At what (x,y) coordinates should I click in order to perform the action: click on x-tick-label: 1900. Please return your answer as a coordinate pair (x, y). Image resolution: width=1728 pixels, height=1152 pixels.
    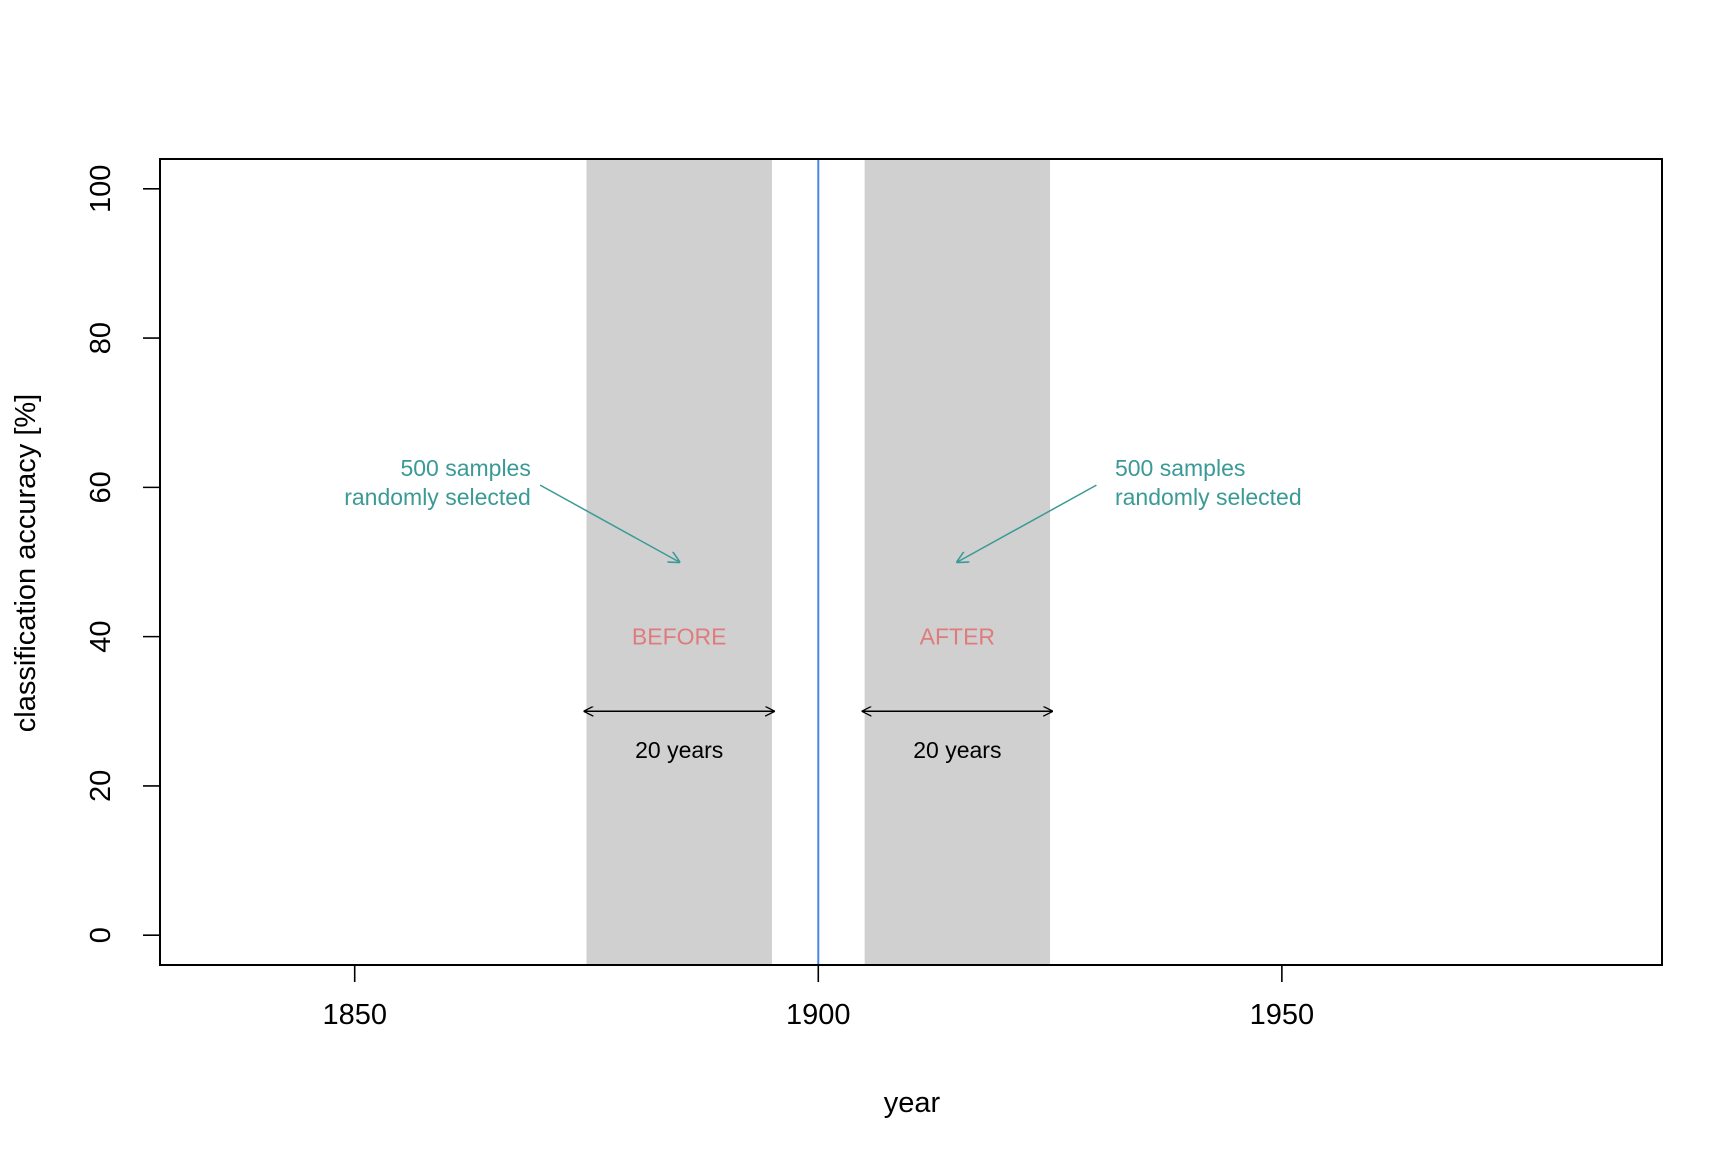
    Looking at the image, I should click on (818, 1015).